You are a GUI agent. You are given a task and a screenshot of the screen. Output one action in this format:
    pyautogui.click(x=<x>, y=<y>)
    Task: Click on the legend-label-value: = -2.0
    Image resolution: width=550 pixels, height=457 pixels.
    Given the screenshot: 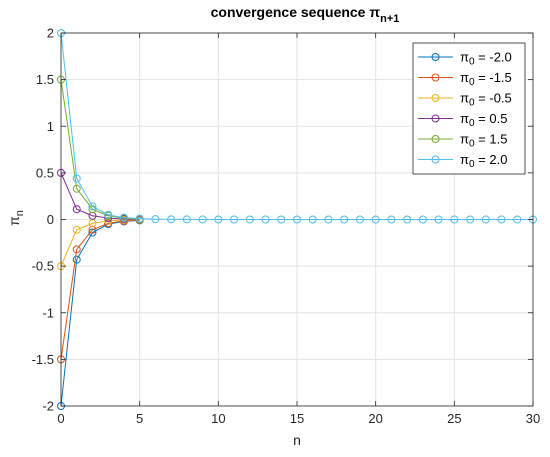 What is the action you would take?
    pyautogui.click(x=493, y=57)
    